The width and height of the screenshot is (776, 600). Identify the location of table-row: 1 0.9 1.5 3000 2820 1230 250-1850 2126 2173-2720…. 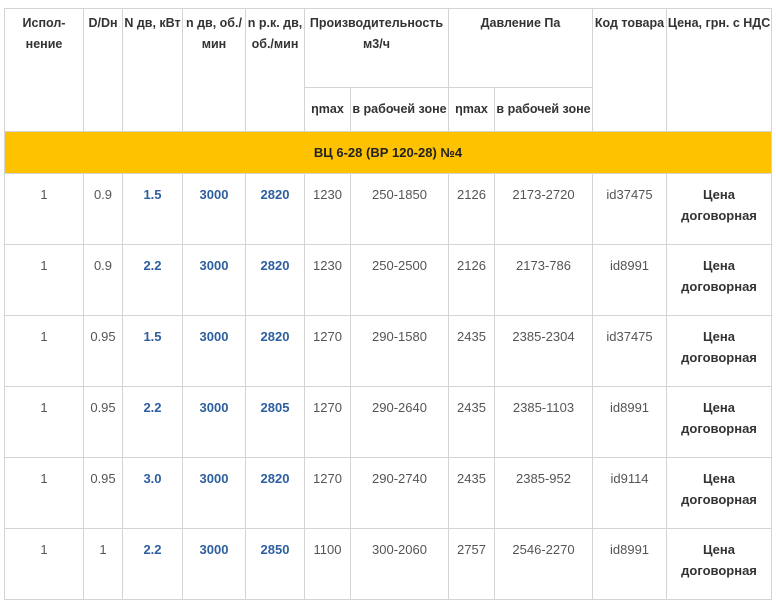
(388, 209).